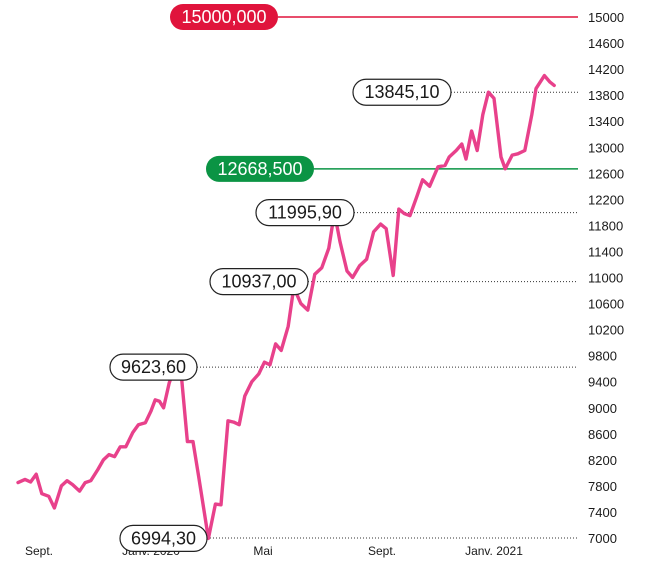 Image resolution: width=645 pixels, height=565 pixels. I want to click on target-callout: 15000,000, so click(224, 17).